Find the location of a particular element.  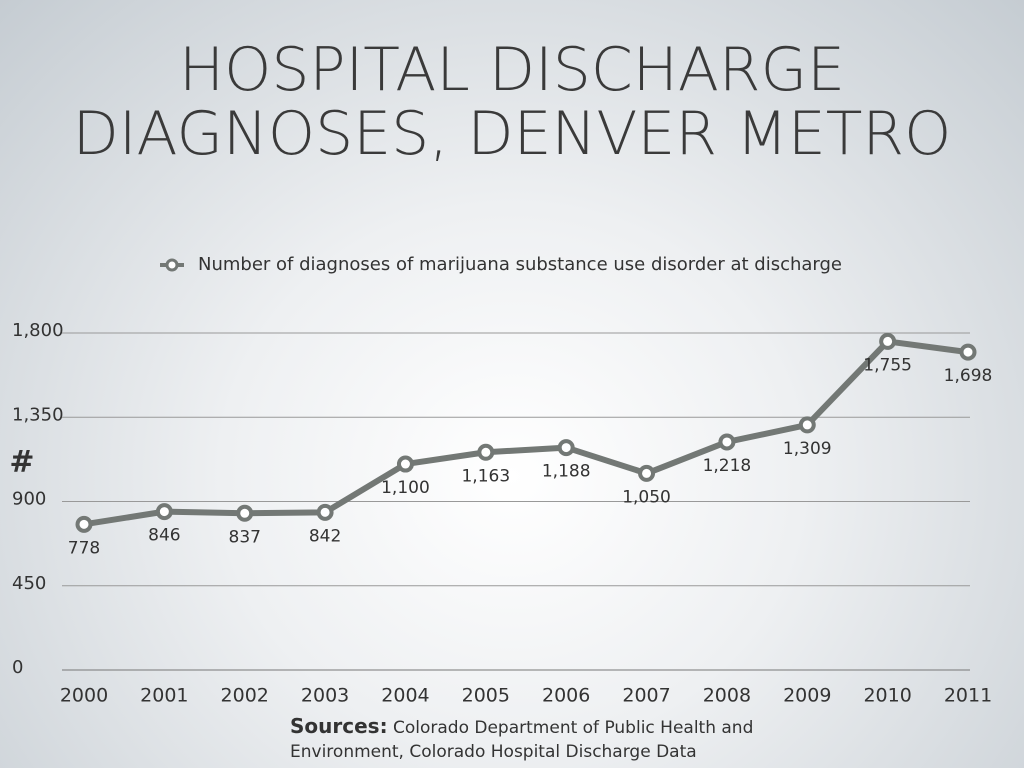

source-label: Sources: is located at coordinates (339, 726).